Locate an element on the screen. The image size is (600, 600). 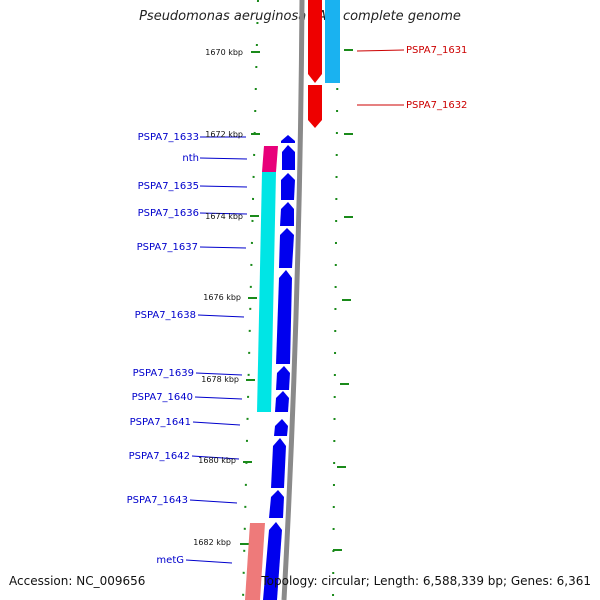
gene-label-nth: nth is located at coordinates (190, 158).